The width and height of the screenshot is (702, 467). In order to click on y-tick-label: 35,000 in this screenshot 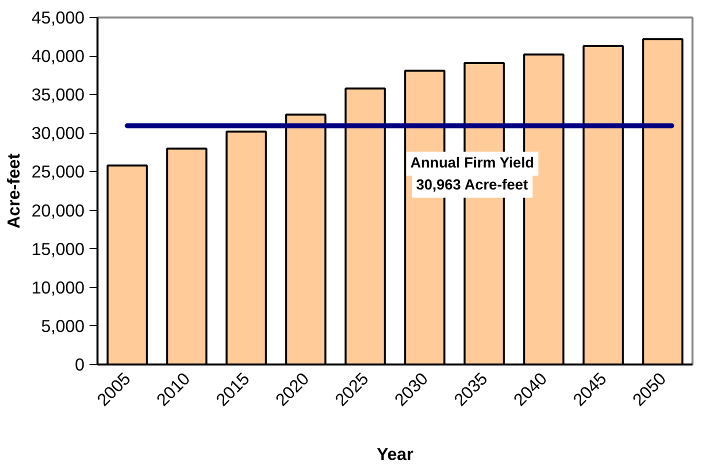, I will do `click(58, 94)`.